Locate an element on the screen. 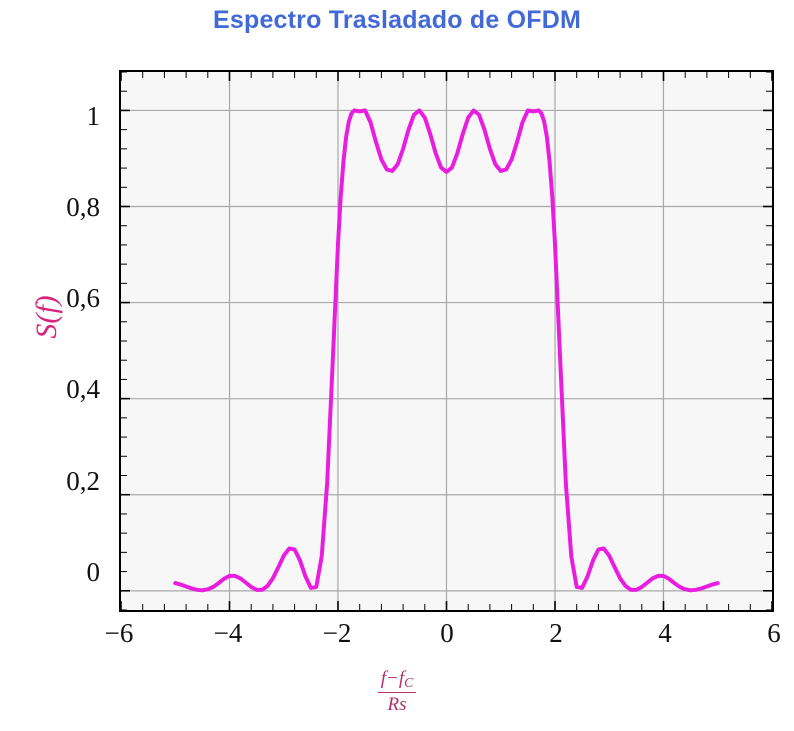  xtick-label-6: 6 is located at coordinates (774, 633).